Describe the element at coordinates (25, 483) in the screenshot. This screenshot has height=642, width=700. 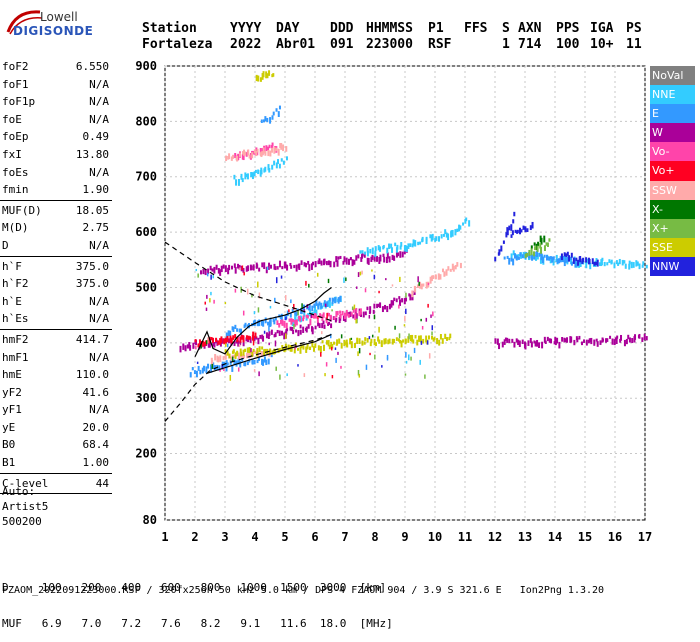
I see `param-label: C-level` at that location.